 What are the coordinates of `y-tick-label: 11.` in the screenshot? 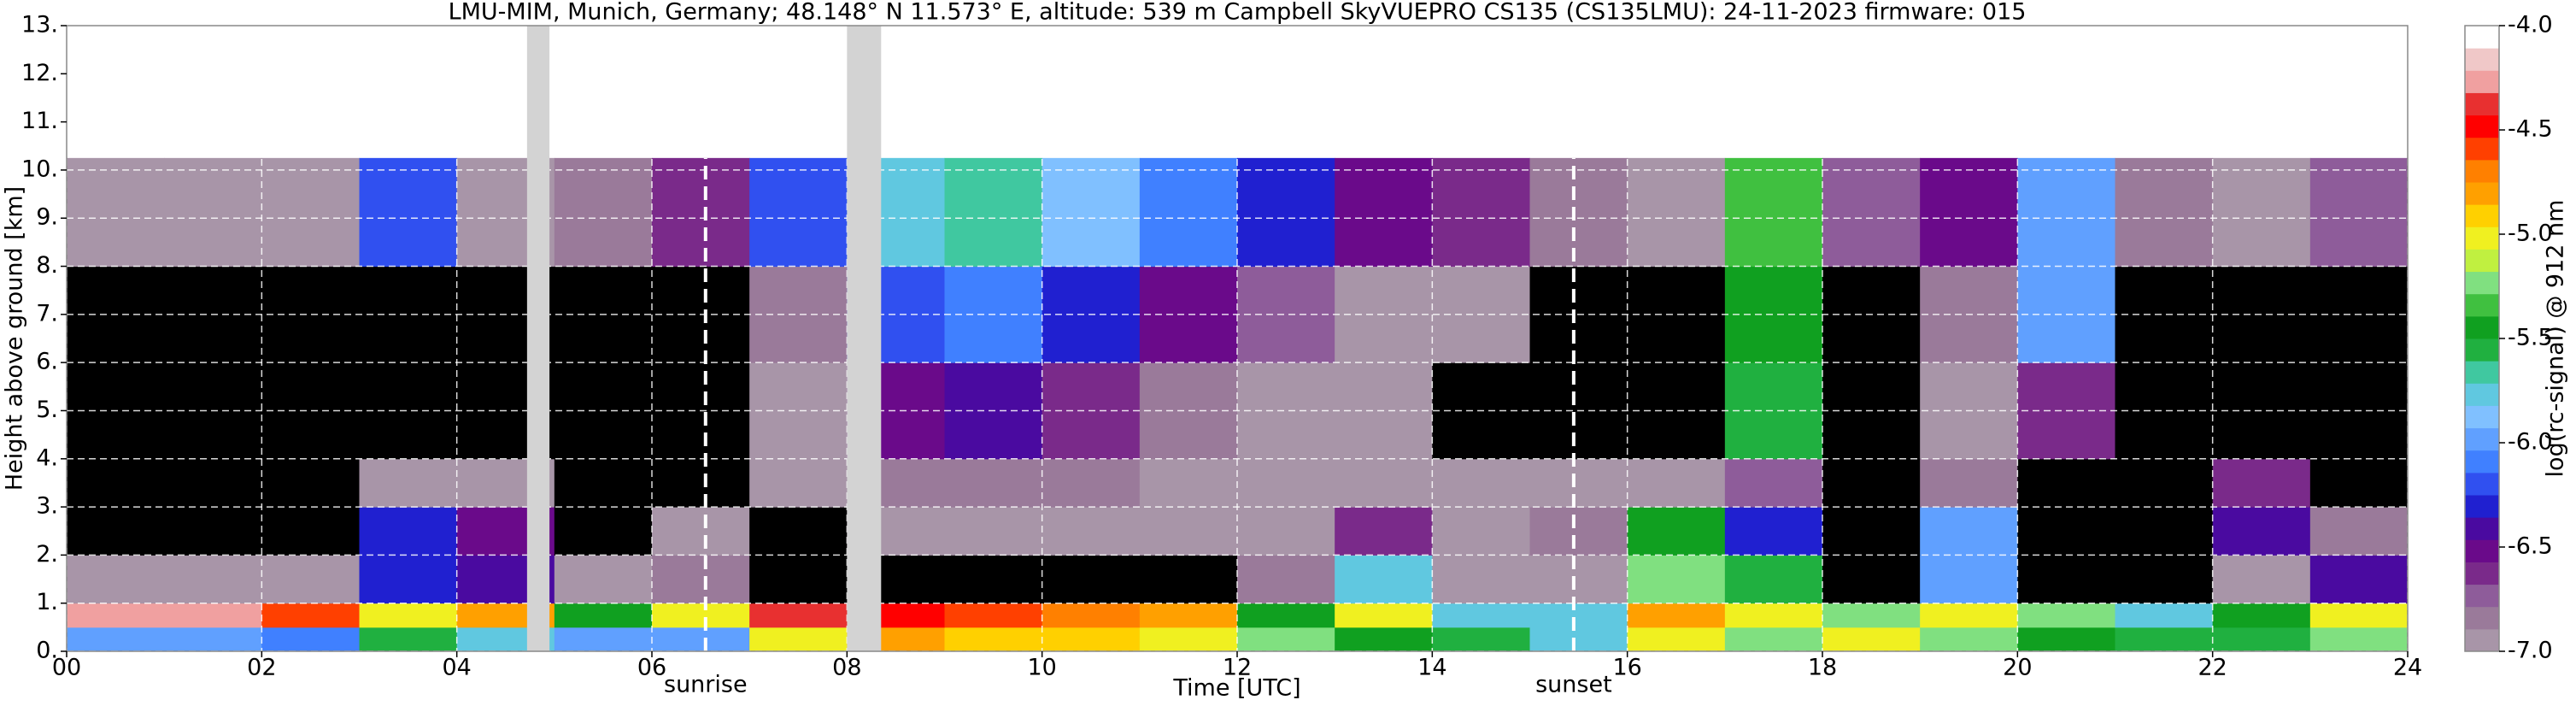 It's located at (39, 121).